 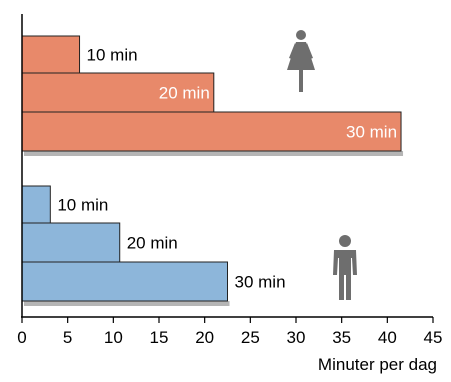 What do you see at coordinates (159, 337) in the screenshot?
I see `x-tick-label: 15` at bounding box center [159, 337].